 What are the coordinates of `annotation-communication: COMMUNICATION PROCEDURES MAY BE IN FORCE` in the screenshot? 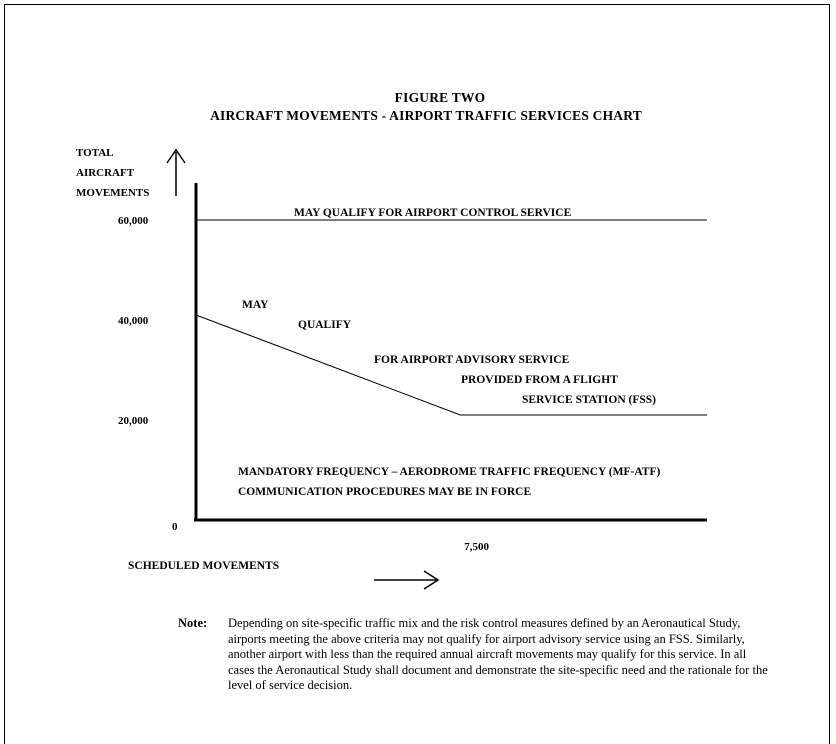 It's located at (384, 492).